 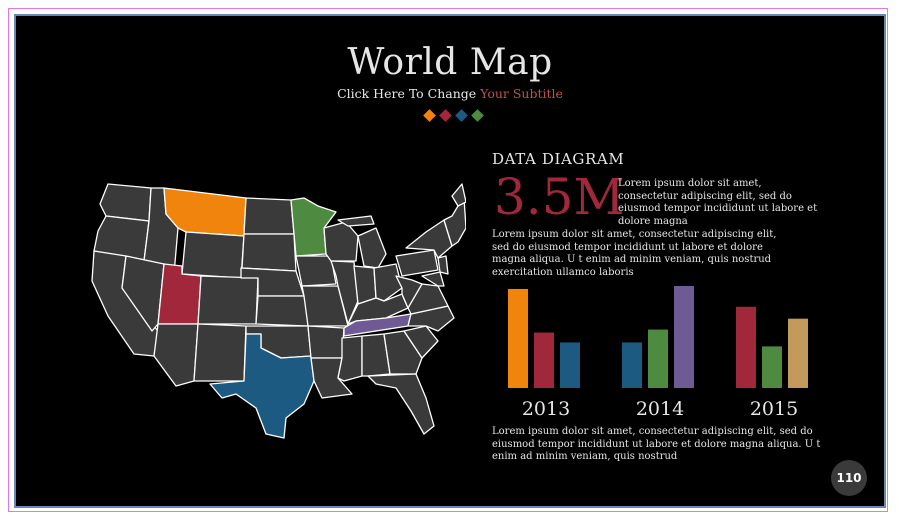 I want to click on state-wyoming, so click(x=213, y=255).